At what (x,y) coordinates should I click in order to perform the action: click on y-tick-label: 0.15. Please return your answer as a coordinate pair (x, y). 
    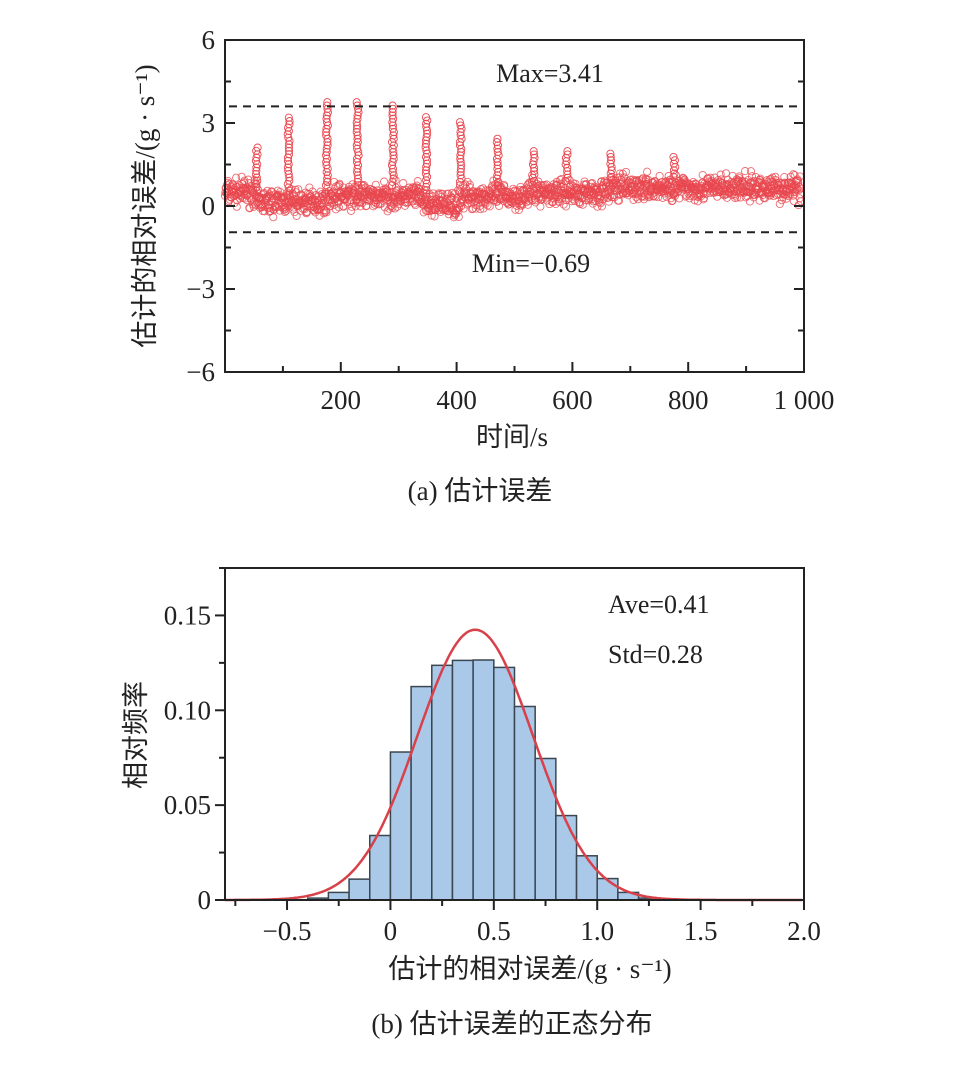
    Looking at the image, I should click on (187, 615).